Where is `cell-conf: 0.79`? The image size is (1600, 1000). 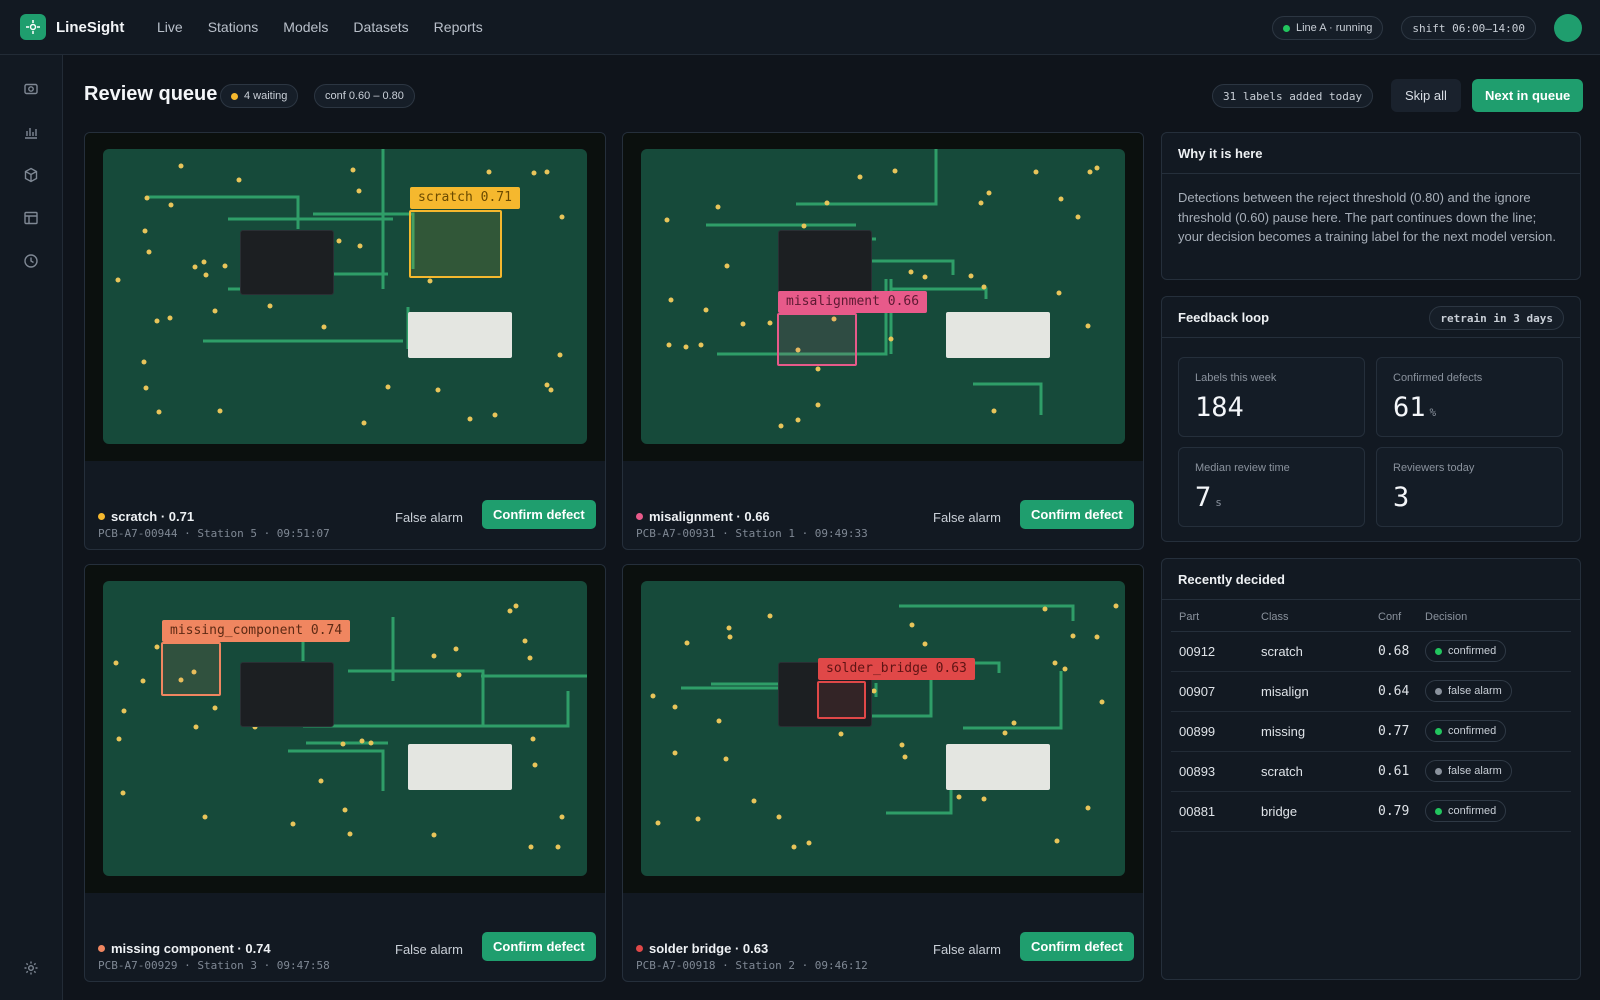
cell-conf: 0.79 is located at coordinates (1393, 811).